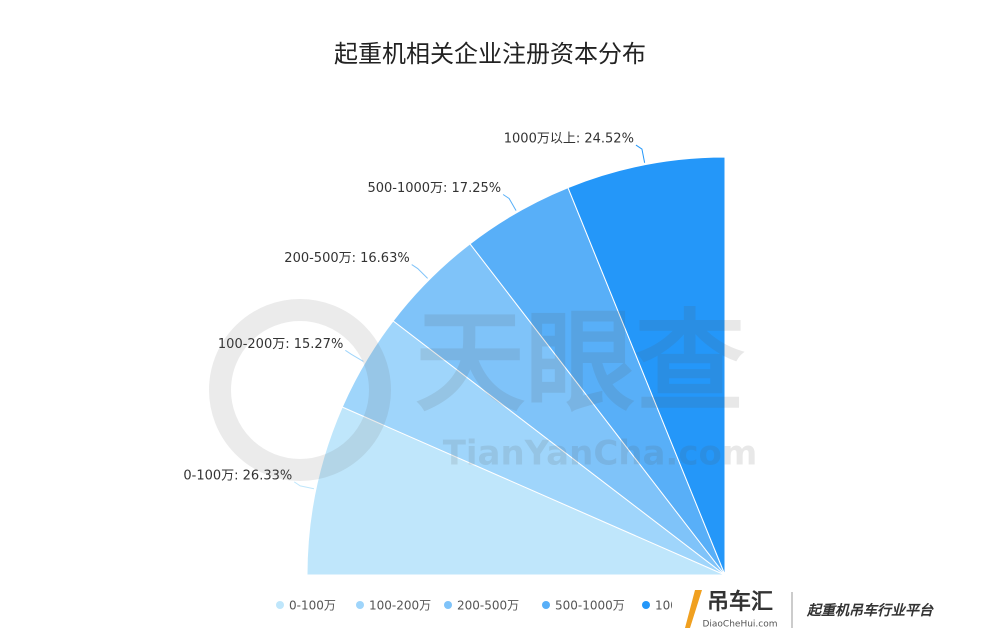 This screenshot has height=637, width=1006. I want to click on watermark-sub: TianYanCha.com, so click(600, 454).